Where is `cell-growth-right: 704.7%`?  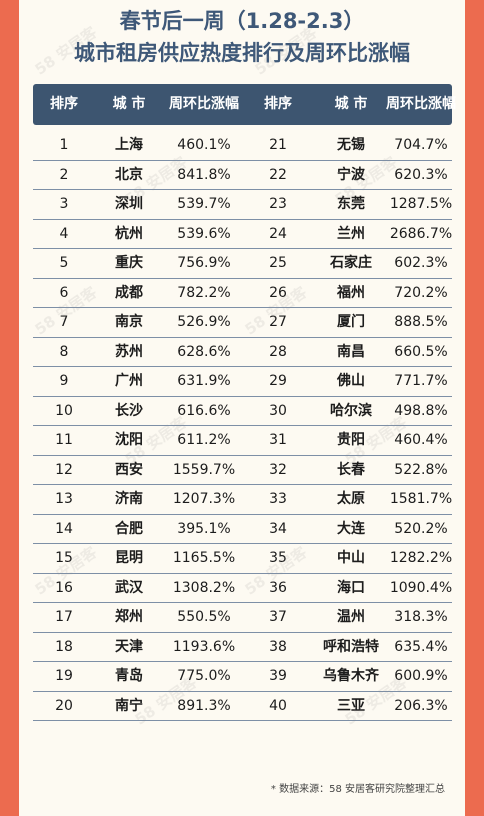
cell-growth-right: 704.7% is located at coordinates (421, 145).